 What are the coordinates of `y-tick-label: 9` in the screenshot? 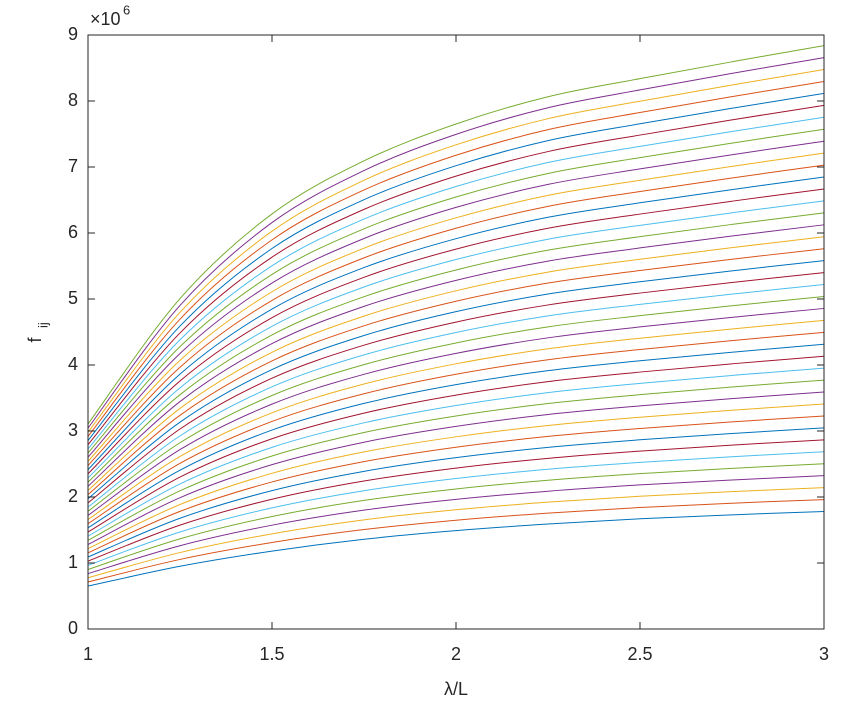 It's located at (73, 34).